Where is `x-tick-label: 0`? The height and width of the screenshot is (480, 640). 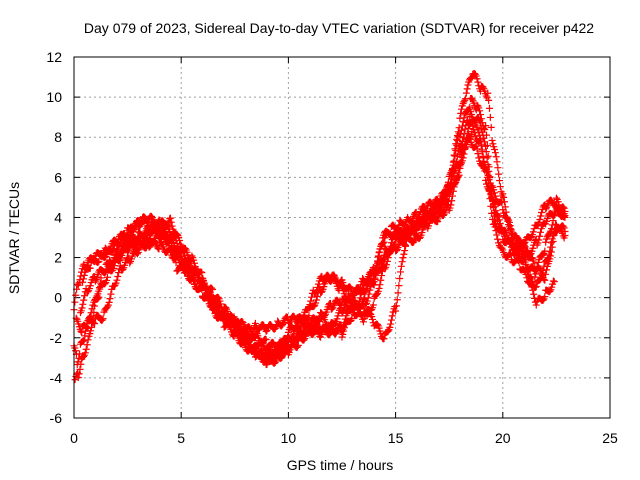
x-tick-label: 0 is located at coordinates (74, 438).